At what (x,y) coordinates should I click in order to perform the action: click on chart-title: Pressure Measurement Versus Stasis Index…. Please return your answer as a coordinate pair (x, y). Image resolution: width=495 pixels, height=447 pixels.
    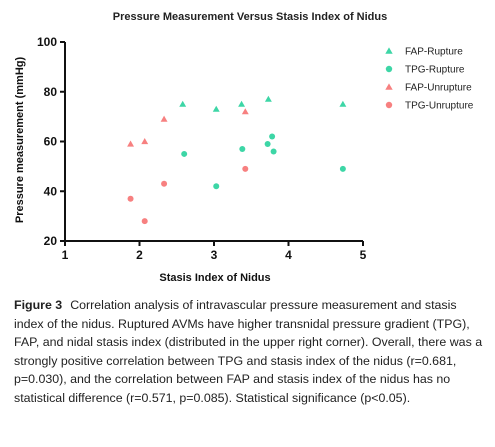
    Looking at the image, I should click on (250, 17).